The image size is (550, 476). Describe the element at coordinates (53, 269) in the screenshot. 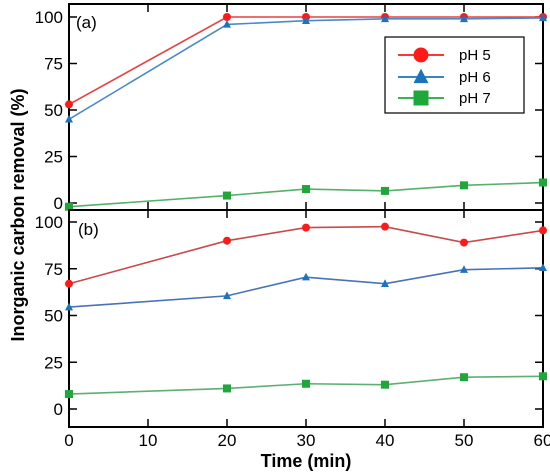

I see `panel-b-y-tick-label-3: 75` at that location.